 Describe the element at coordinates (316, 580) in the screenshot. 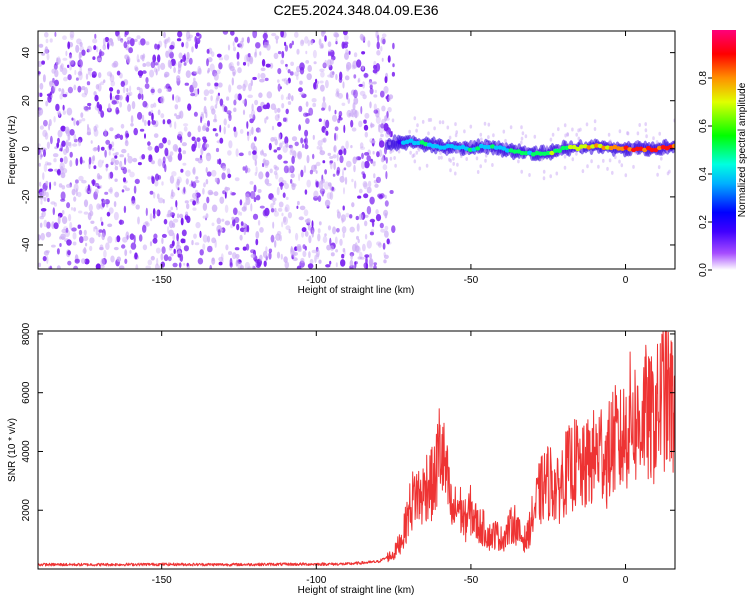

I see `x-tick-label: -100` at that location.